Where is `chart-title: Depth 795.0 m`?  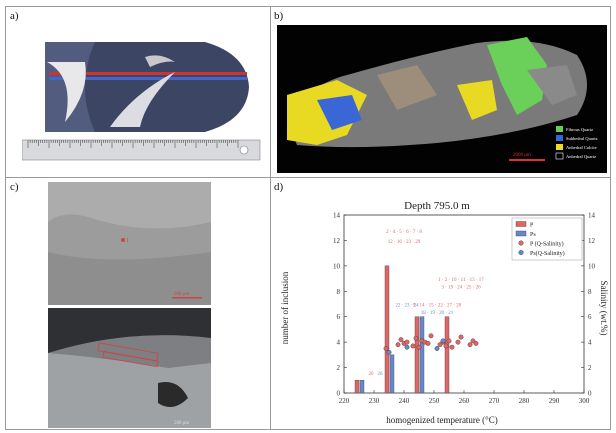 chart-title: Depth 795.0 m is located at coordinates (437, 206).